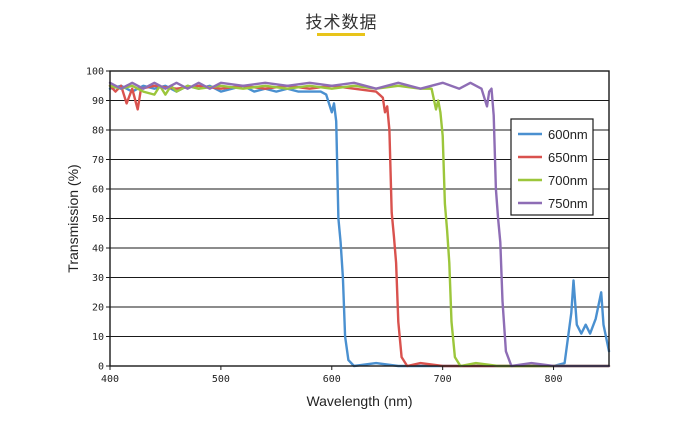 The height and width of the screenshot is (427, 683). I want to click on y-tick-label: 60, so click(98, 190).